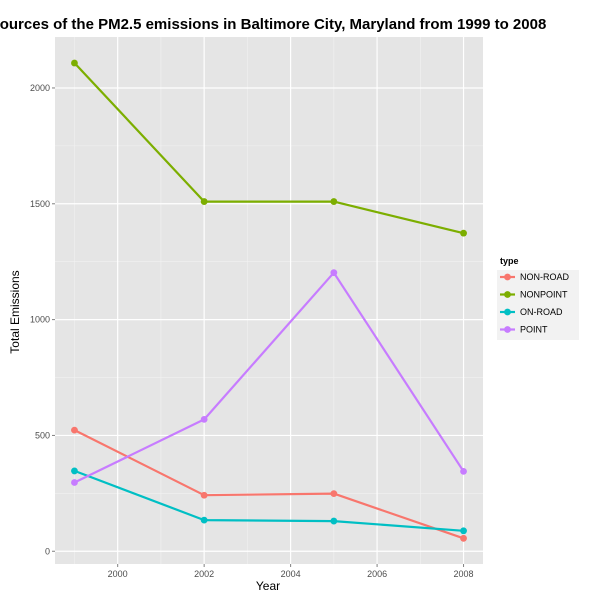 This screenshot has height=600, width=600. I want to click on legend-title: type, so click(509, 261).